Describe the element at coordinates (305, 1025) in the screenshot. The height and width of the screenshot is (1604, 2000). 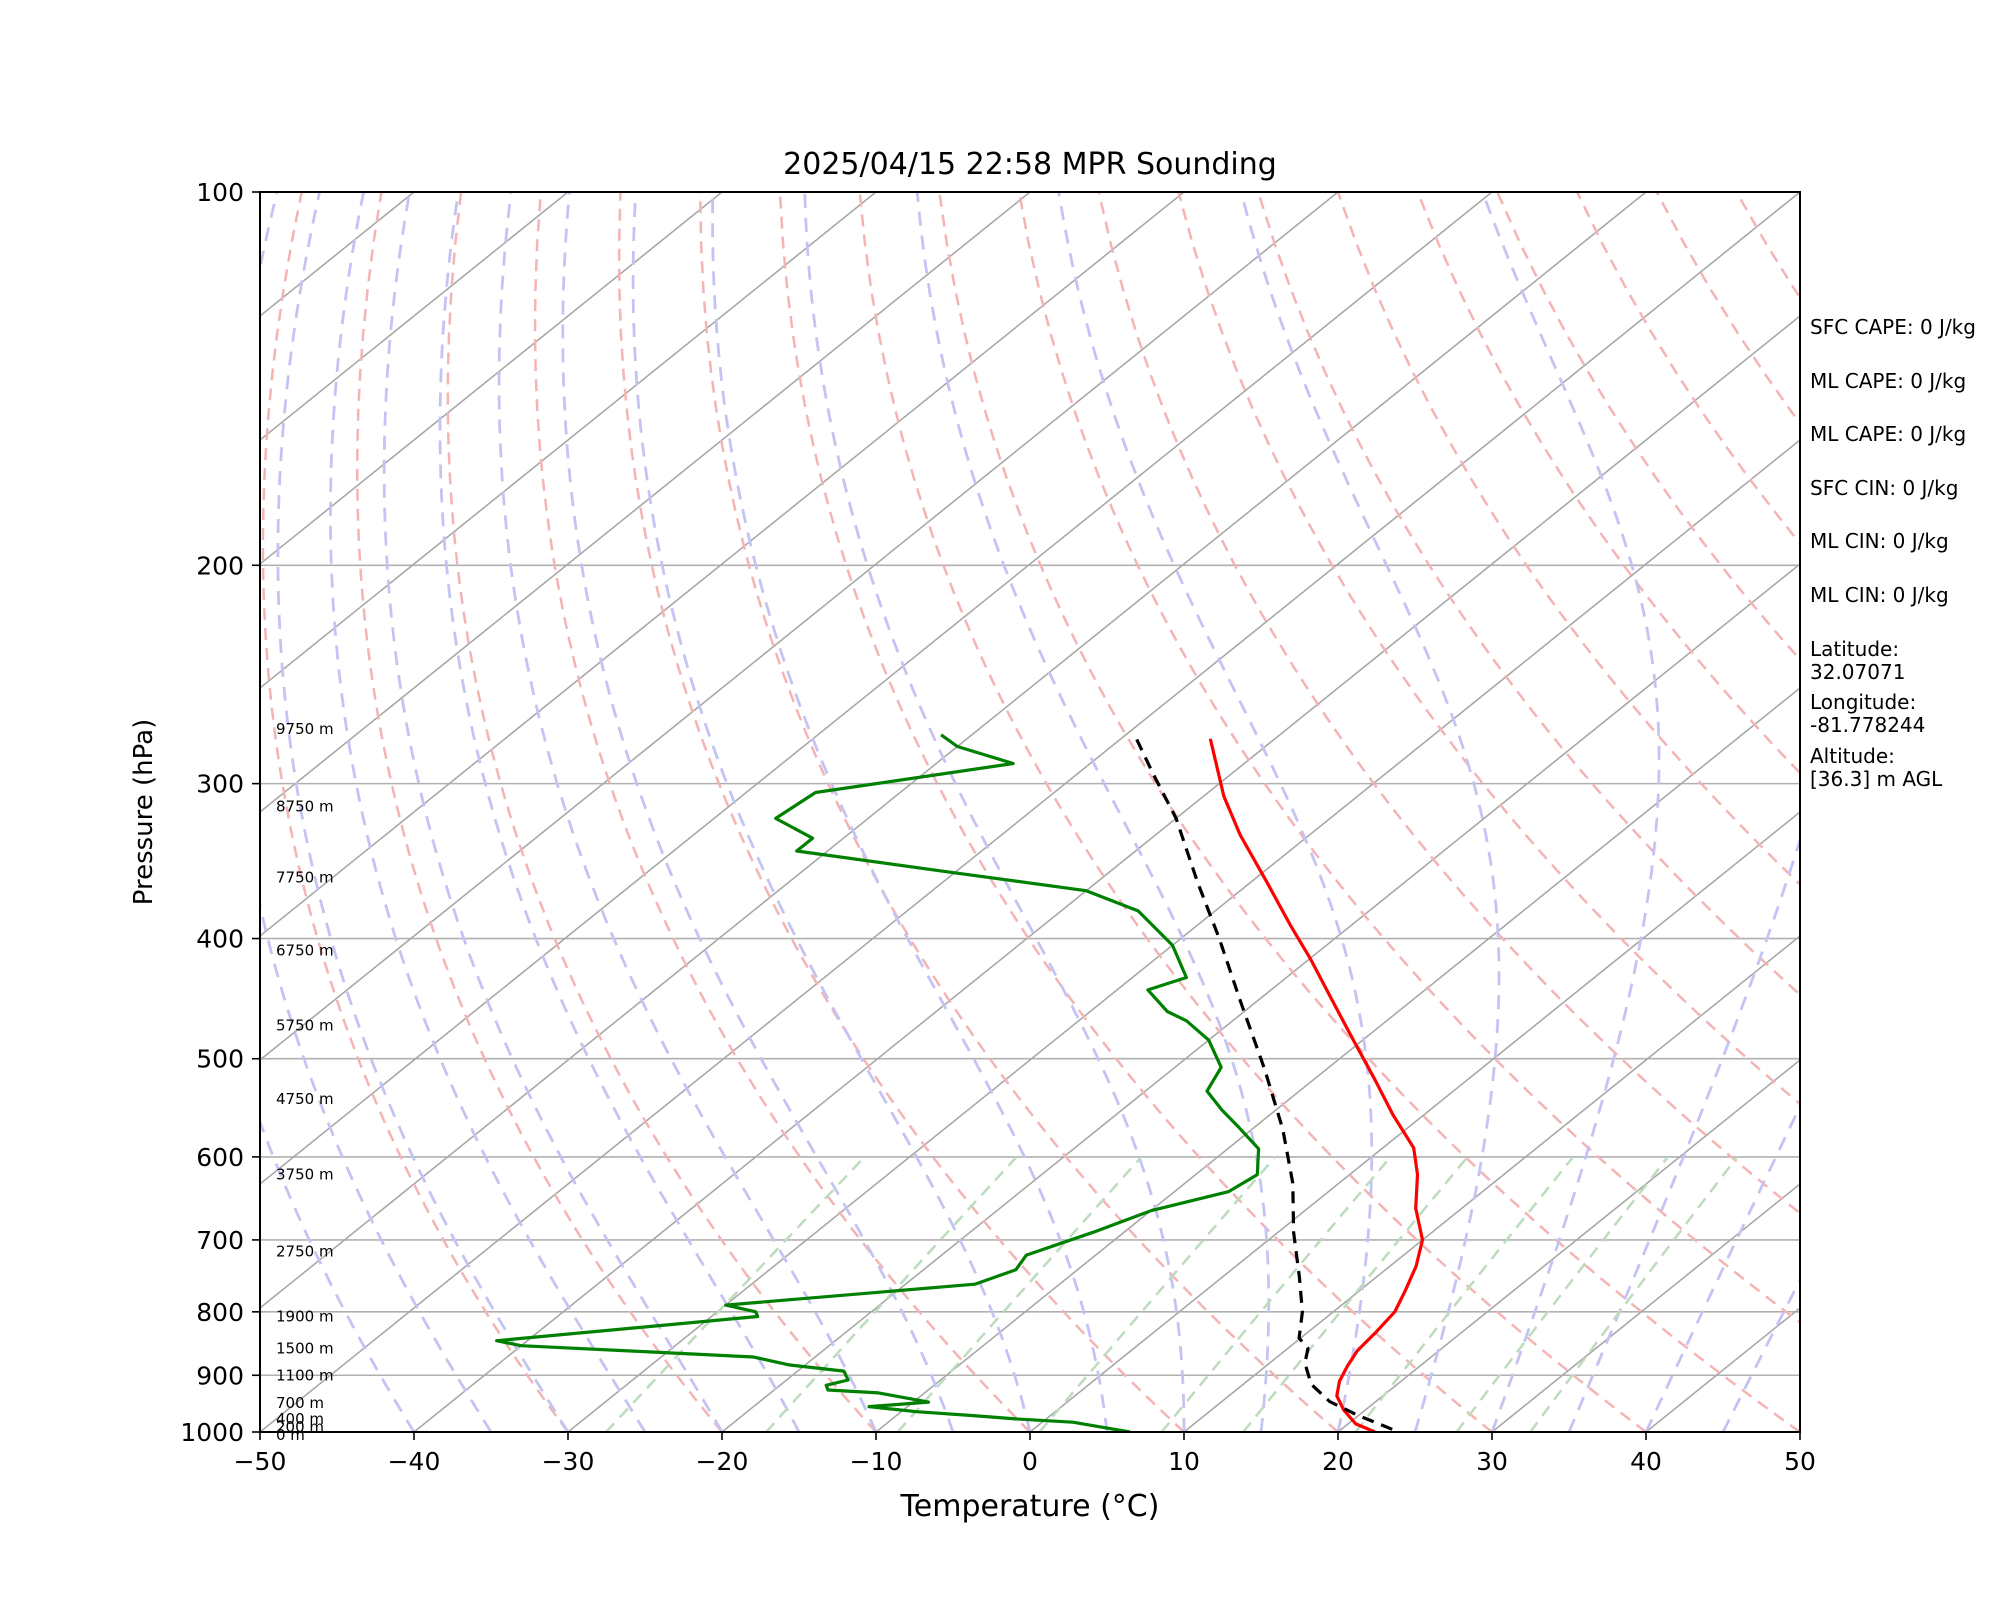
I see `height-label: 5750 m` at that location.